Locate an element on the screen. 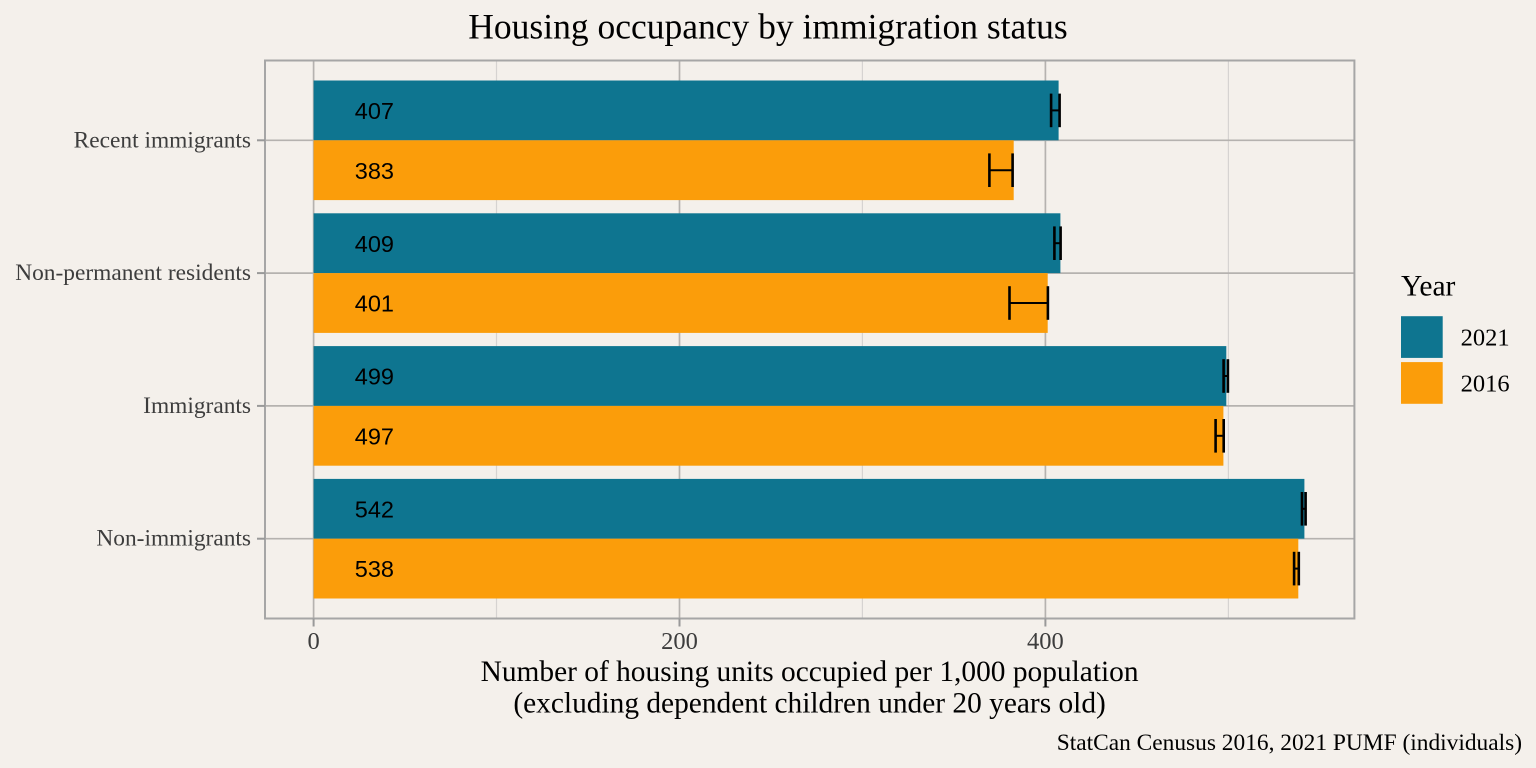 The height and width of the screenshot is (768, 1536). svg-text: 499 is located at coordinates (374, 377).